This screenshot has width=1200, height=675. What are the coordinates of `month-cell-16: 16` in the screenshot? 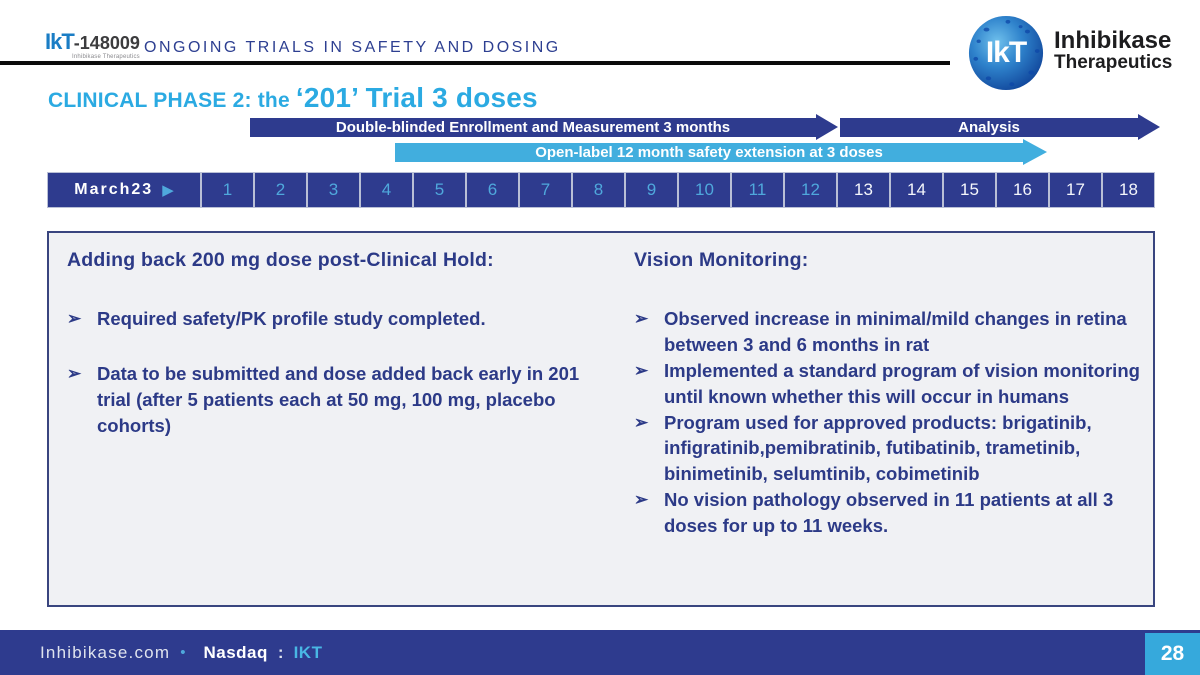 It's located at (1023, 190).